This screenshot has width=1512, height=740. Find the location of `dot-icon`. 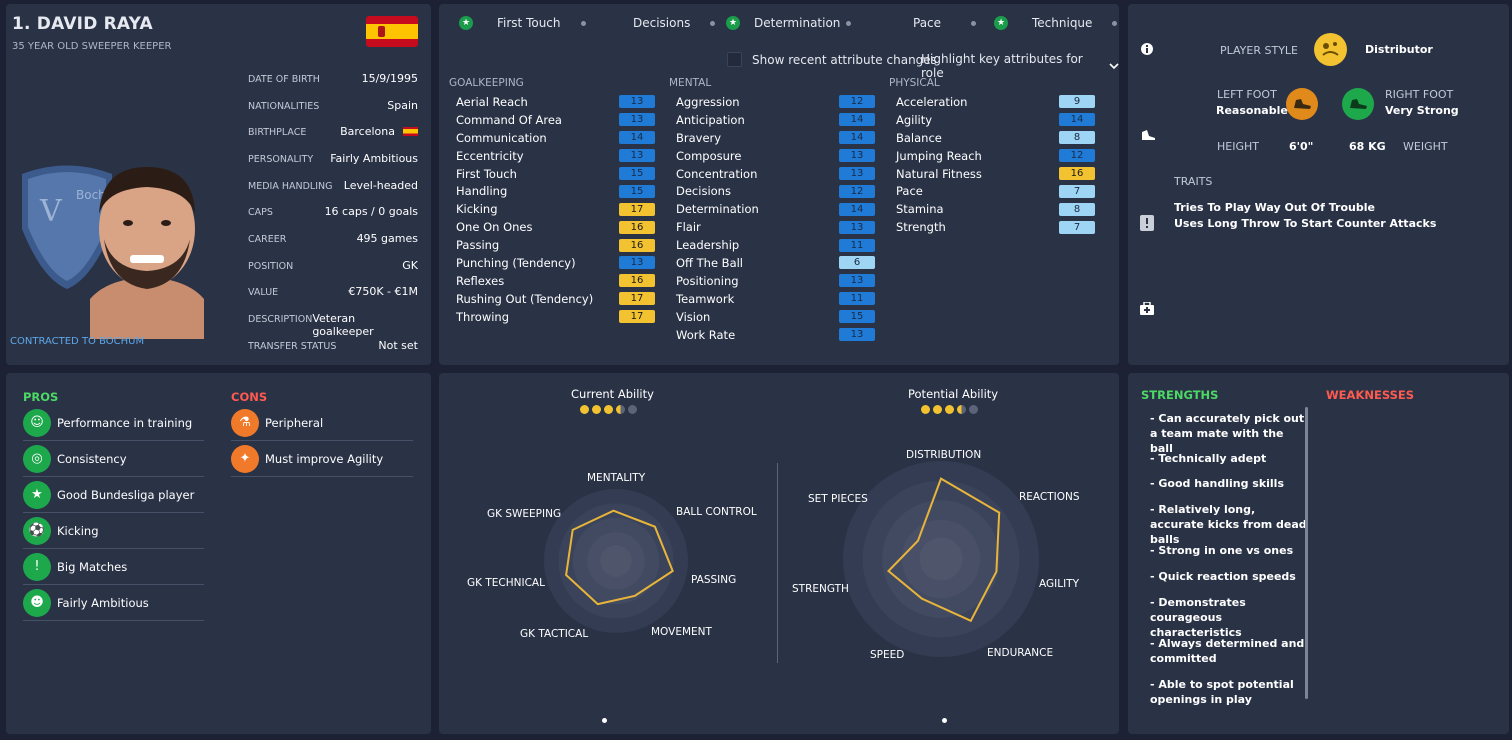

dot-icon is located at coordinates (974, 23).